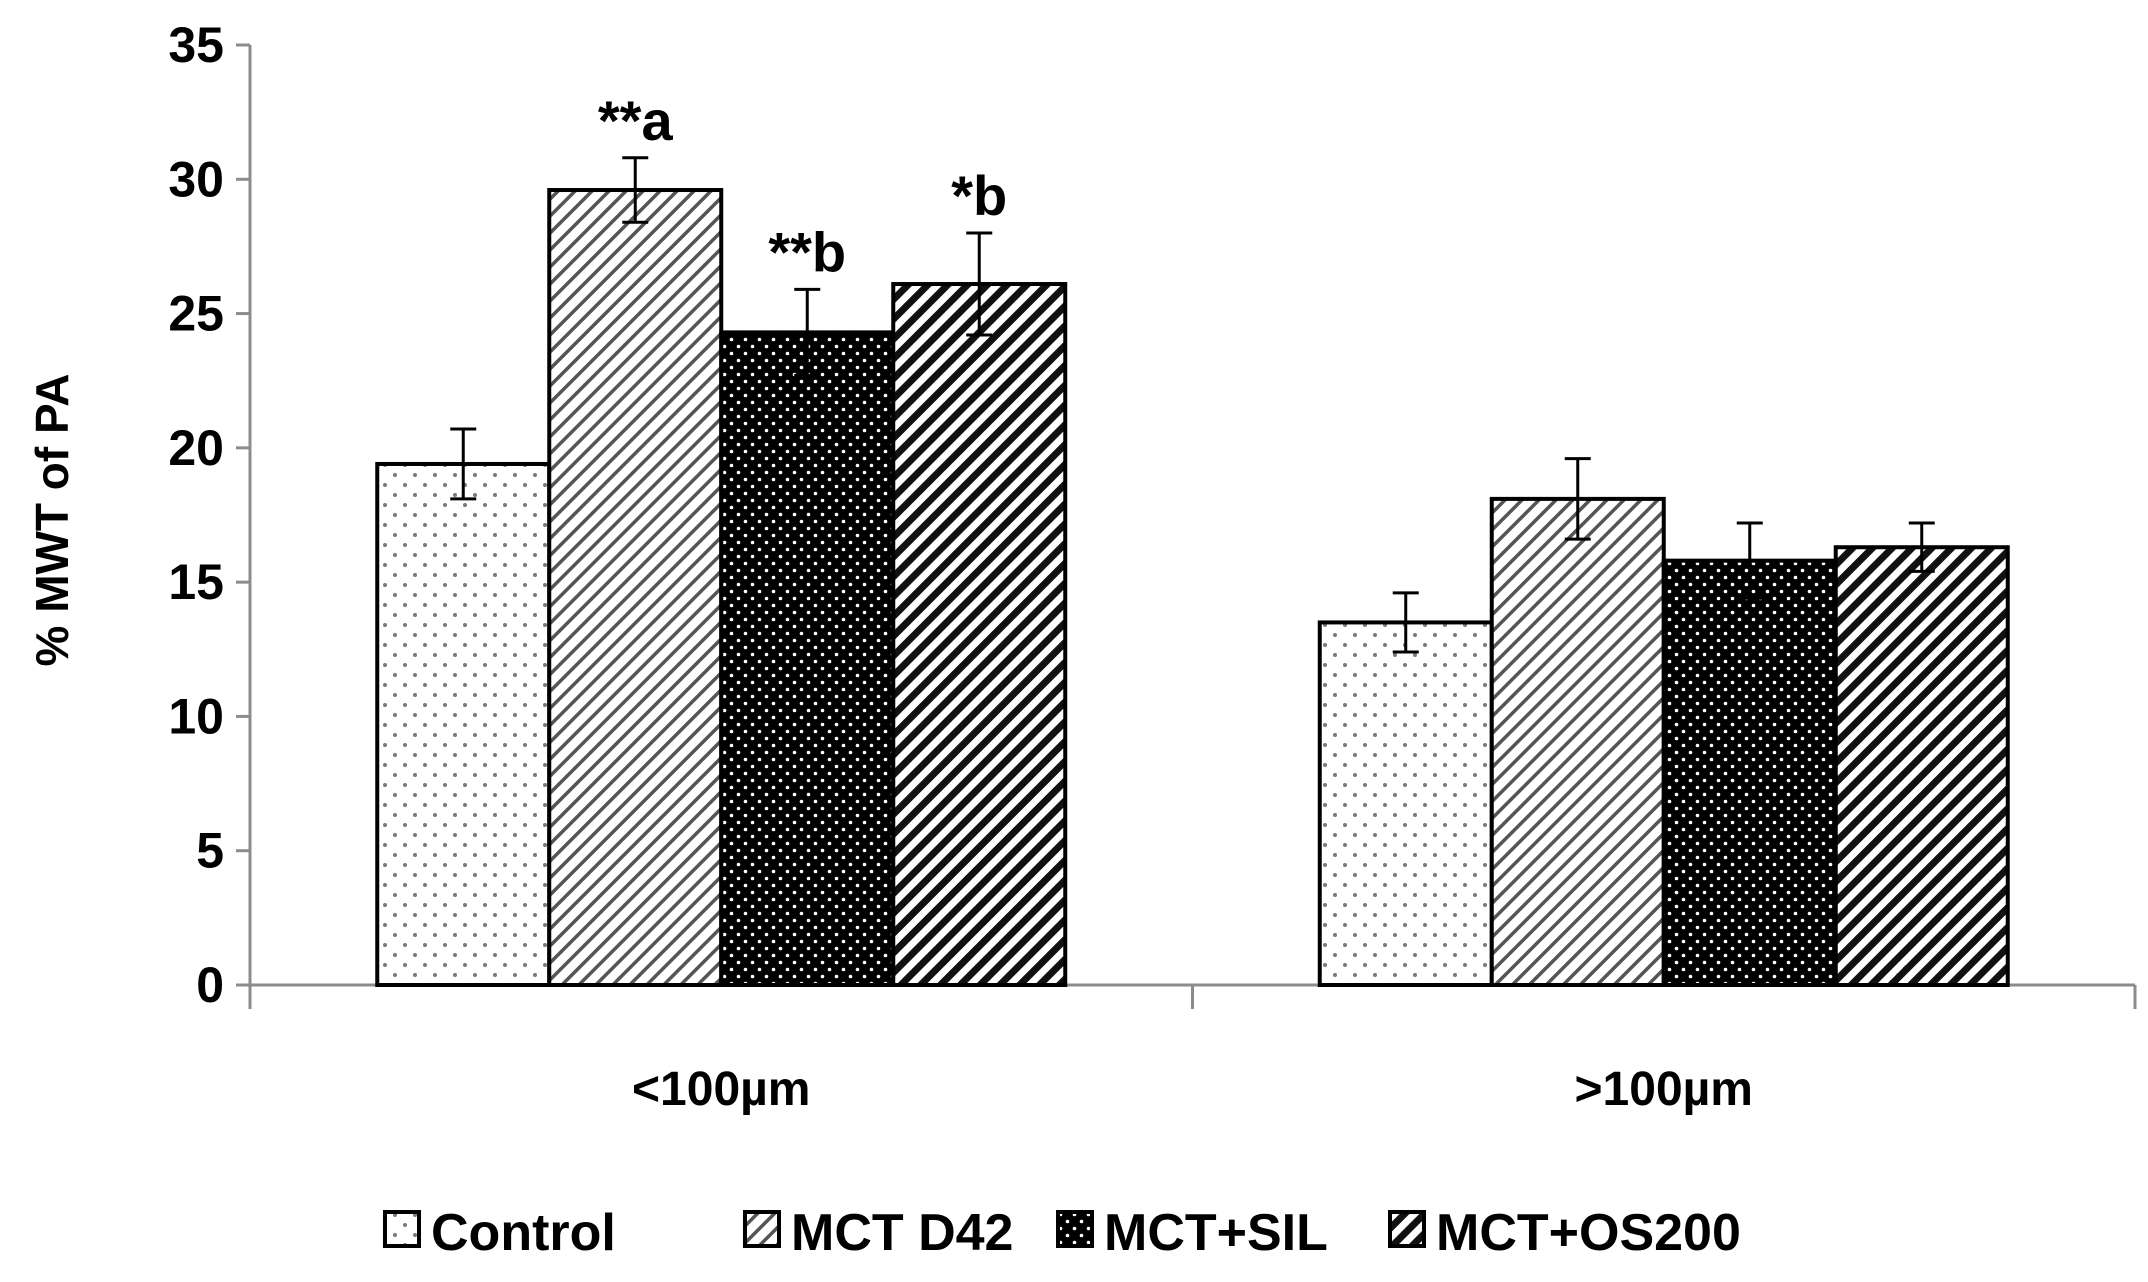  I want to click on legend-swatch-mct-sil, so click(1075, 1229).